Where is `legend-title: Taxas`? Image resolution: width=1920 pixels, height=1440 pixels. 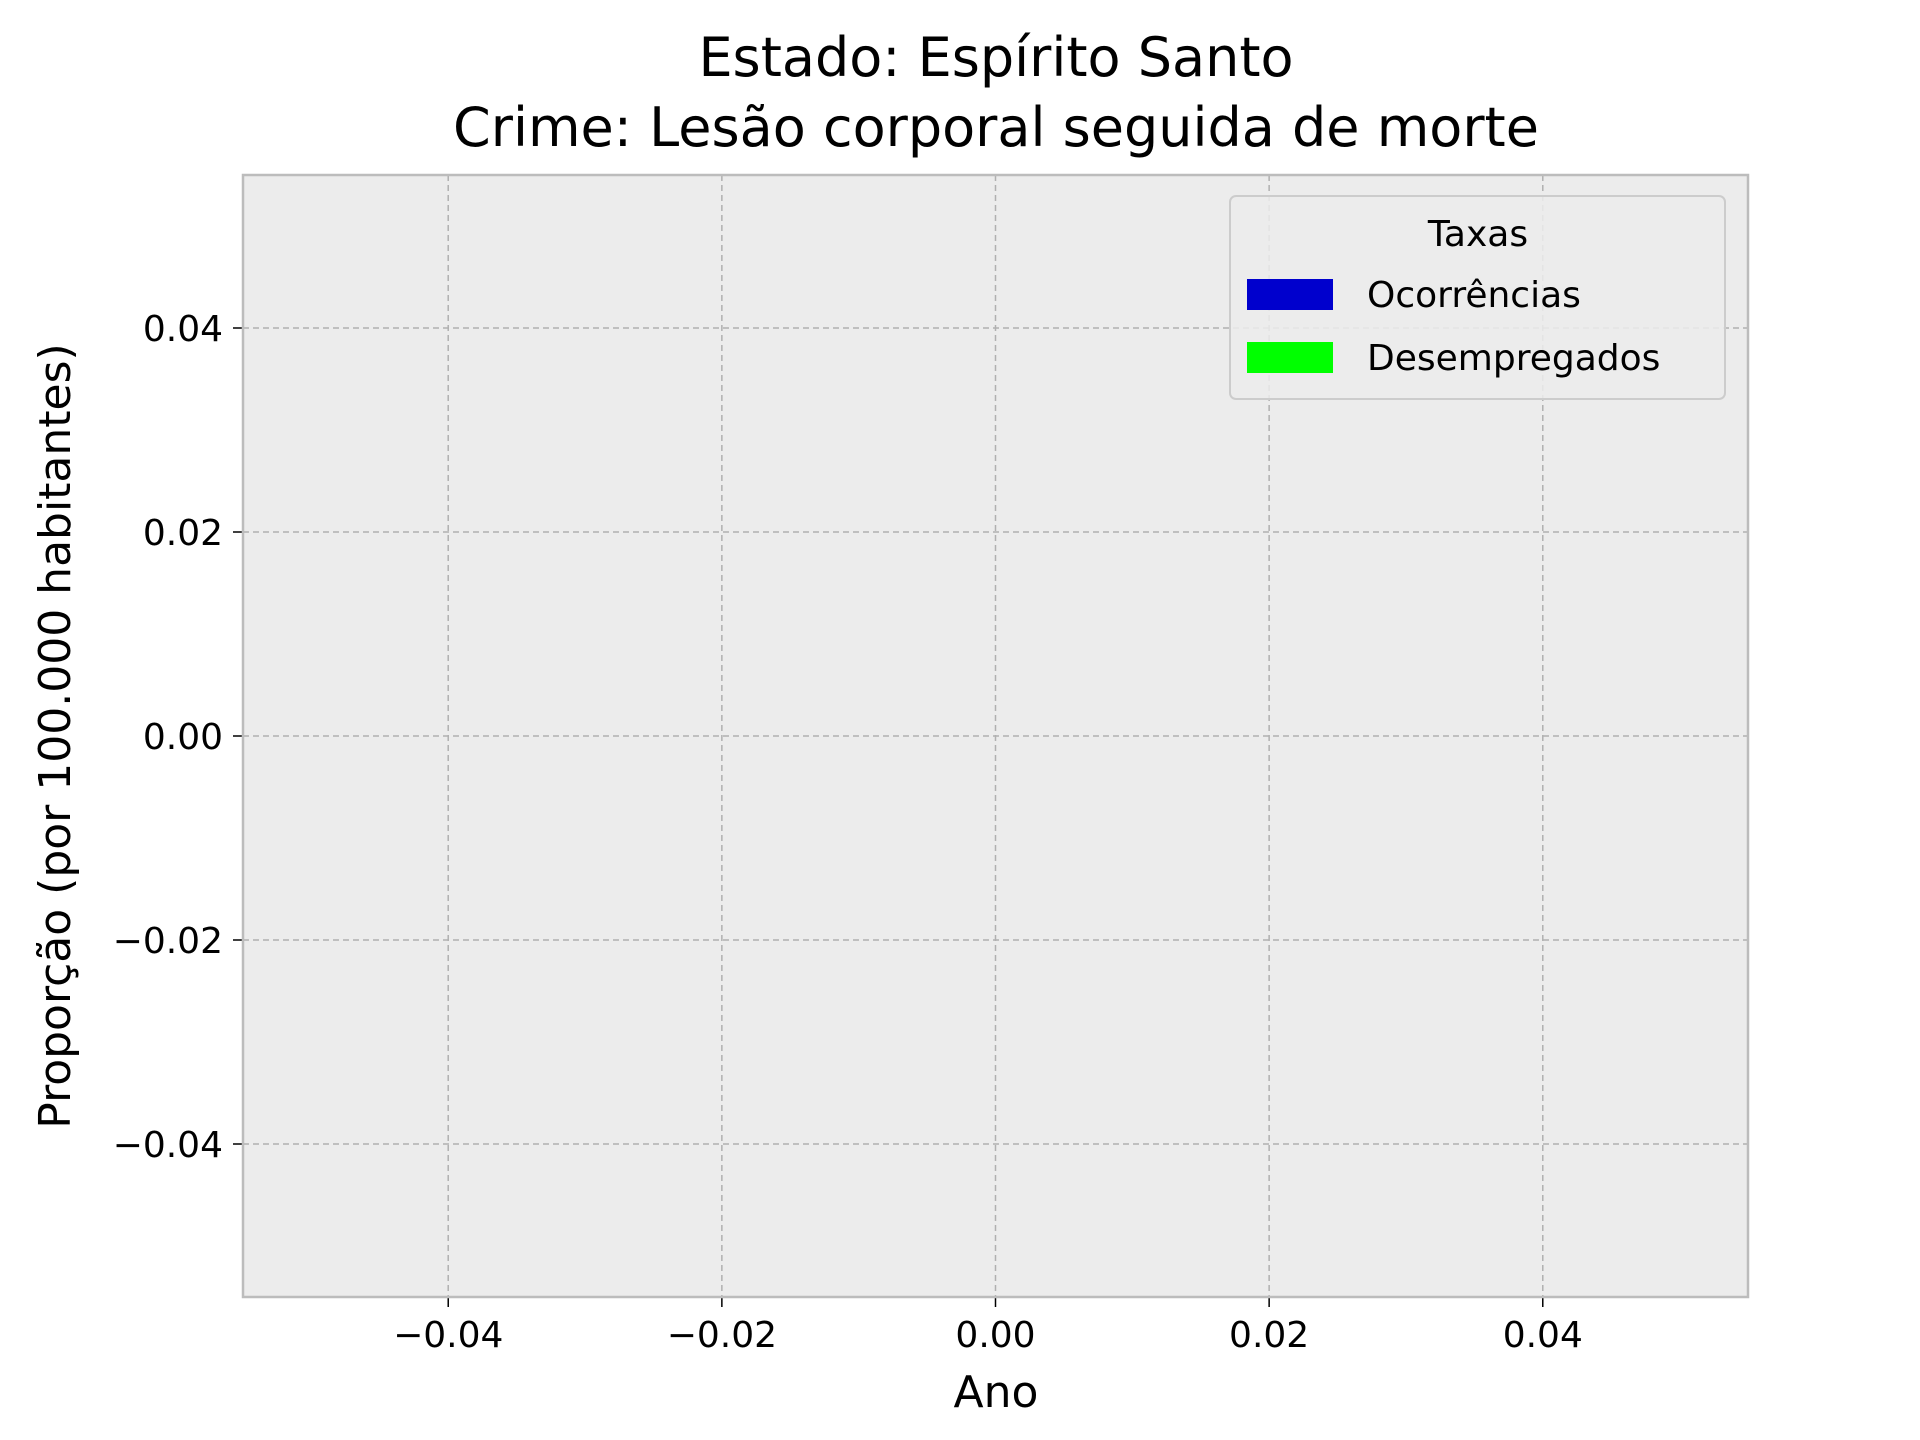 legend-title: Taxas is located at coordinates (1477, 234).